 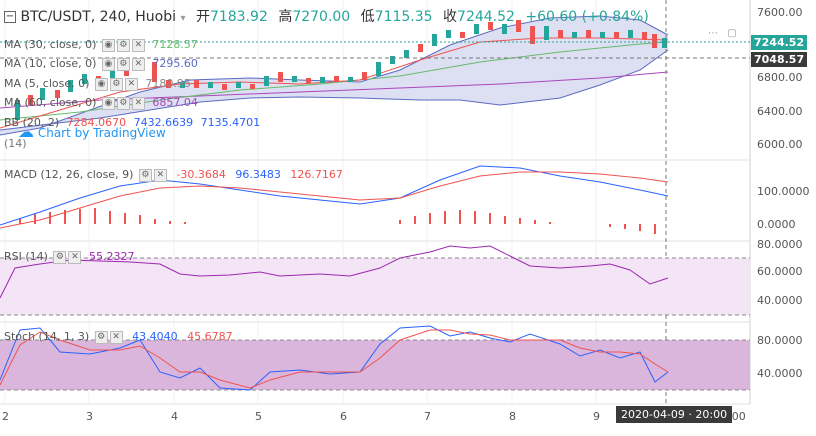 I want to click on open-label: 开, so click(x=202, y=17).